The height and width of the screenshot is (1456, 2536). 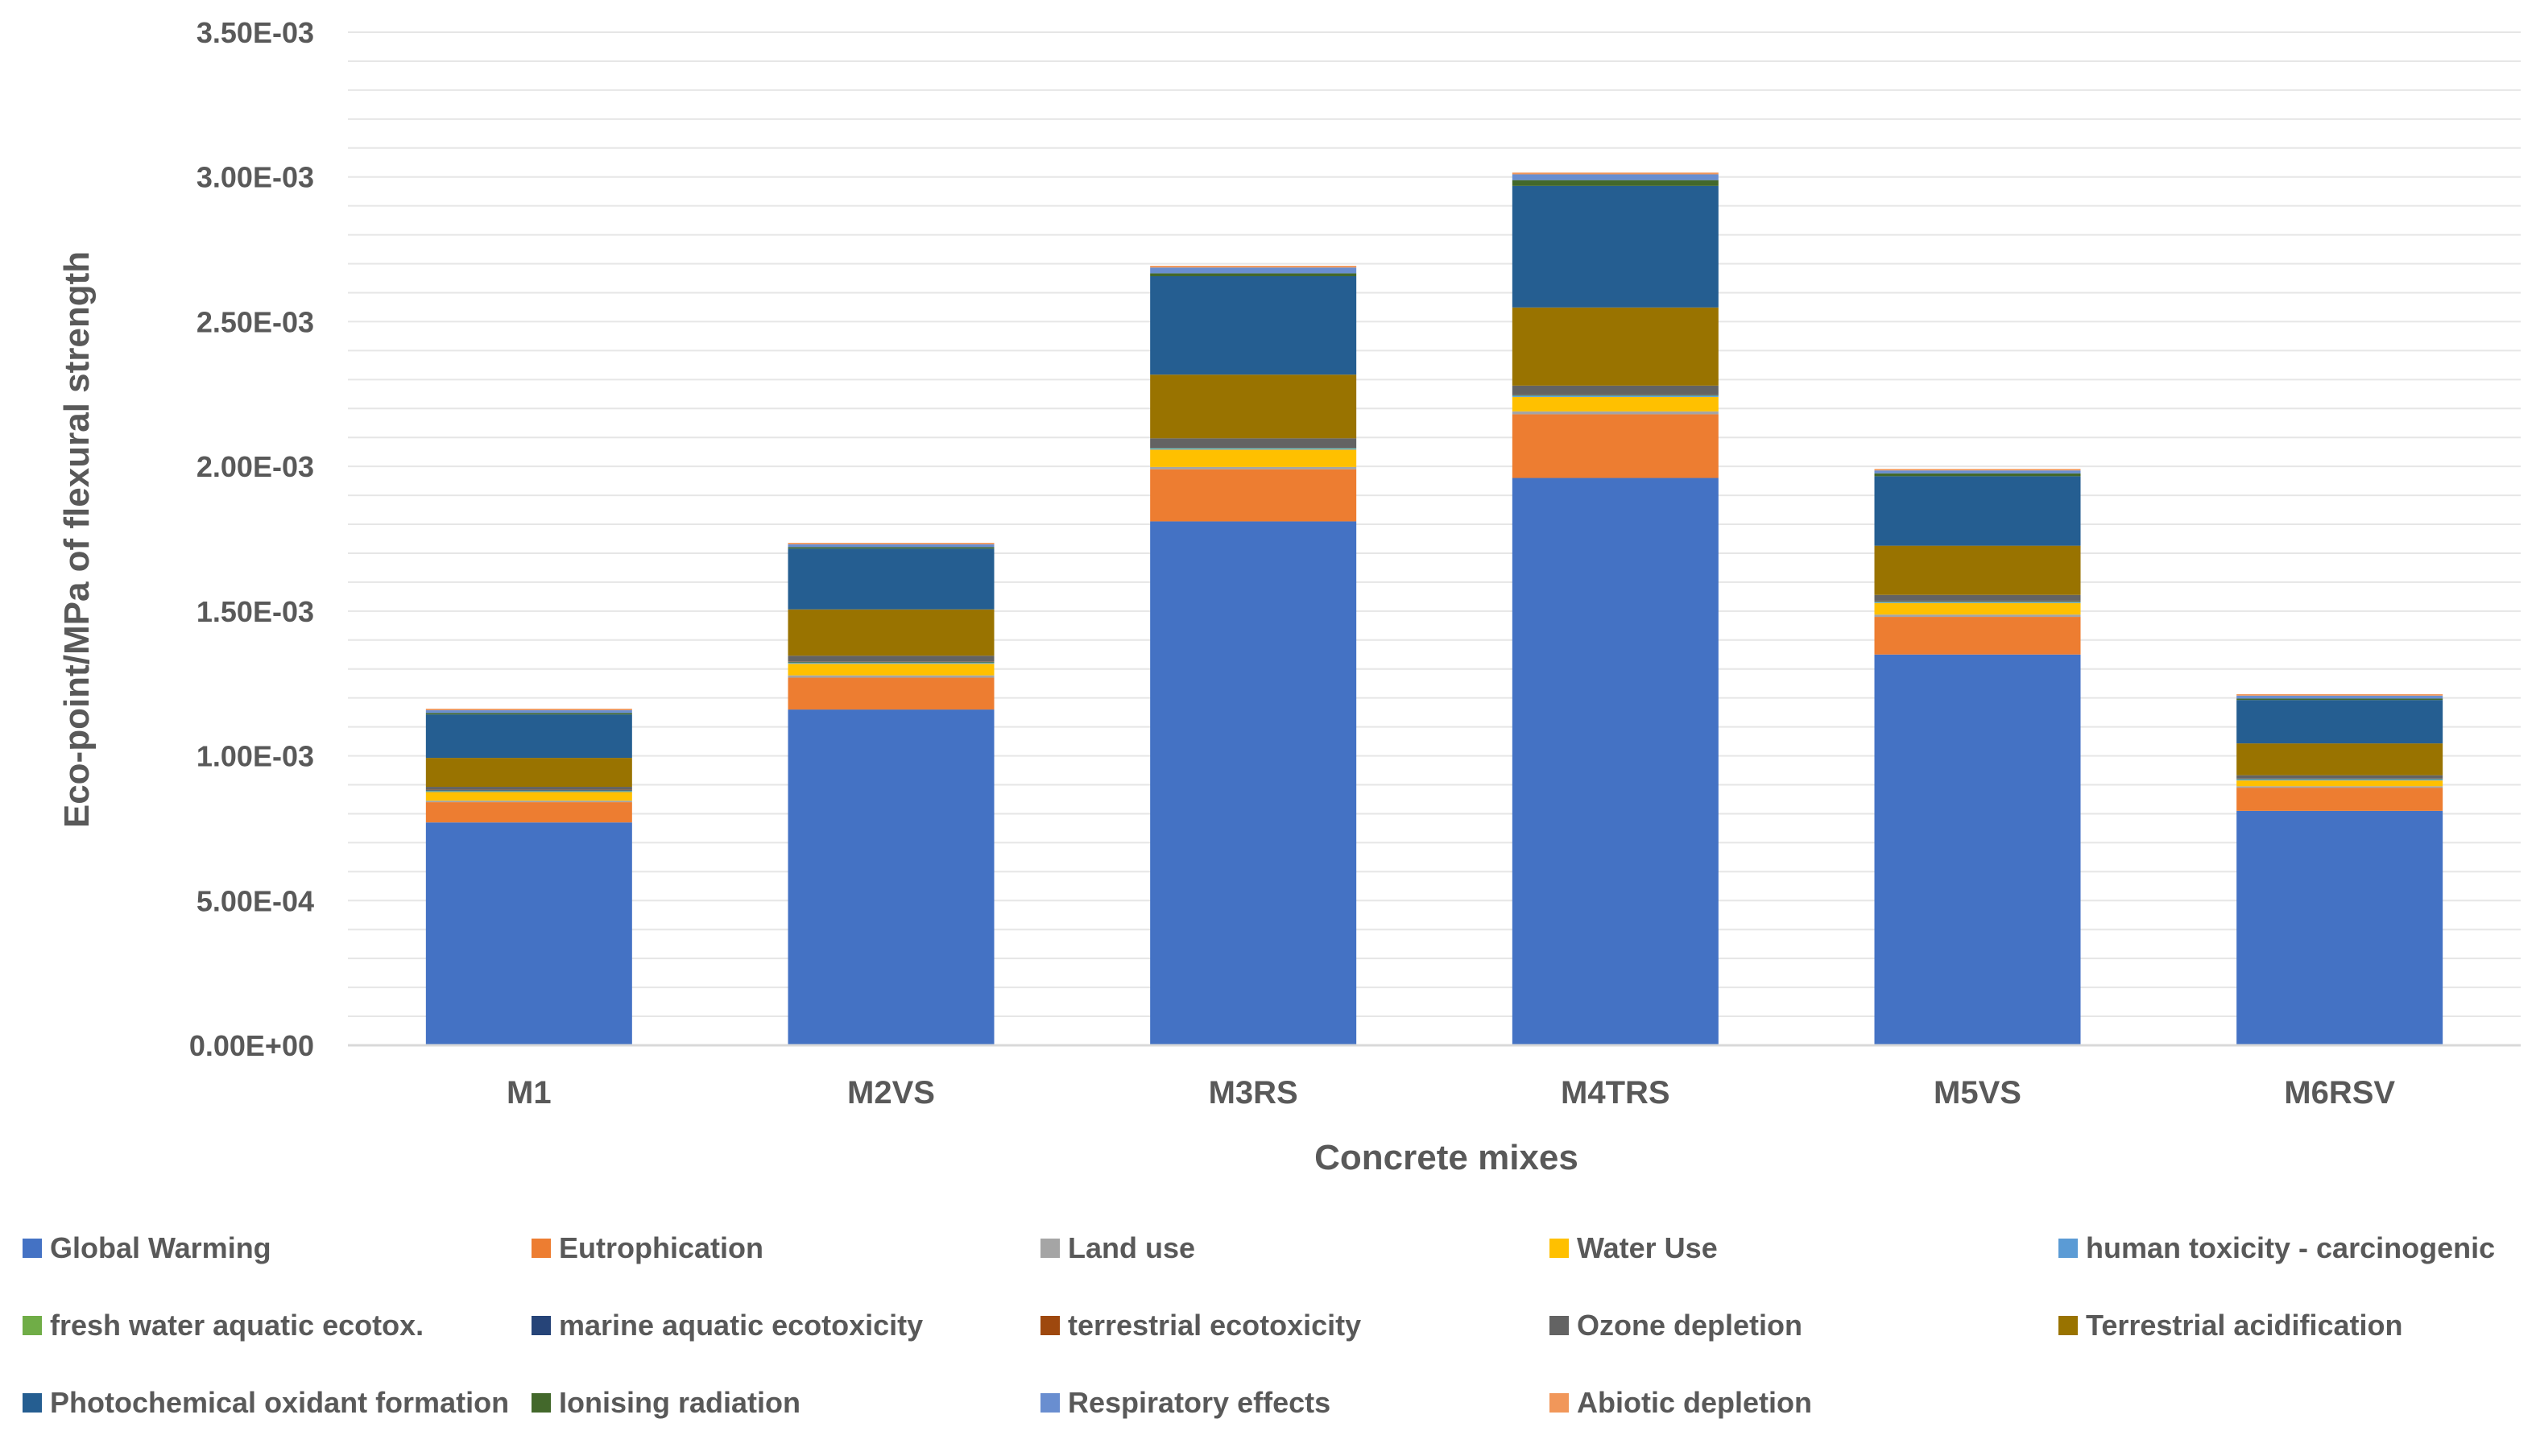 What do you see at coordinates (1647, 1247) in the screenshot?
I see `legend-label: Water Use` at bounding box center [1647, 1247].